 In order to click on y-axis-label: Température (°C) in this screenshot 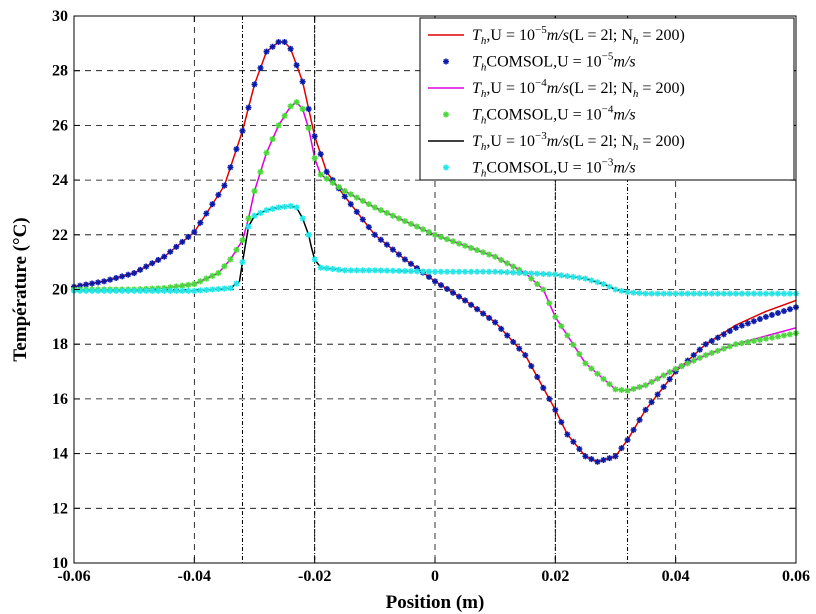, I will do `click(20, 289)`.